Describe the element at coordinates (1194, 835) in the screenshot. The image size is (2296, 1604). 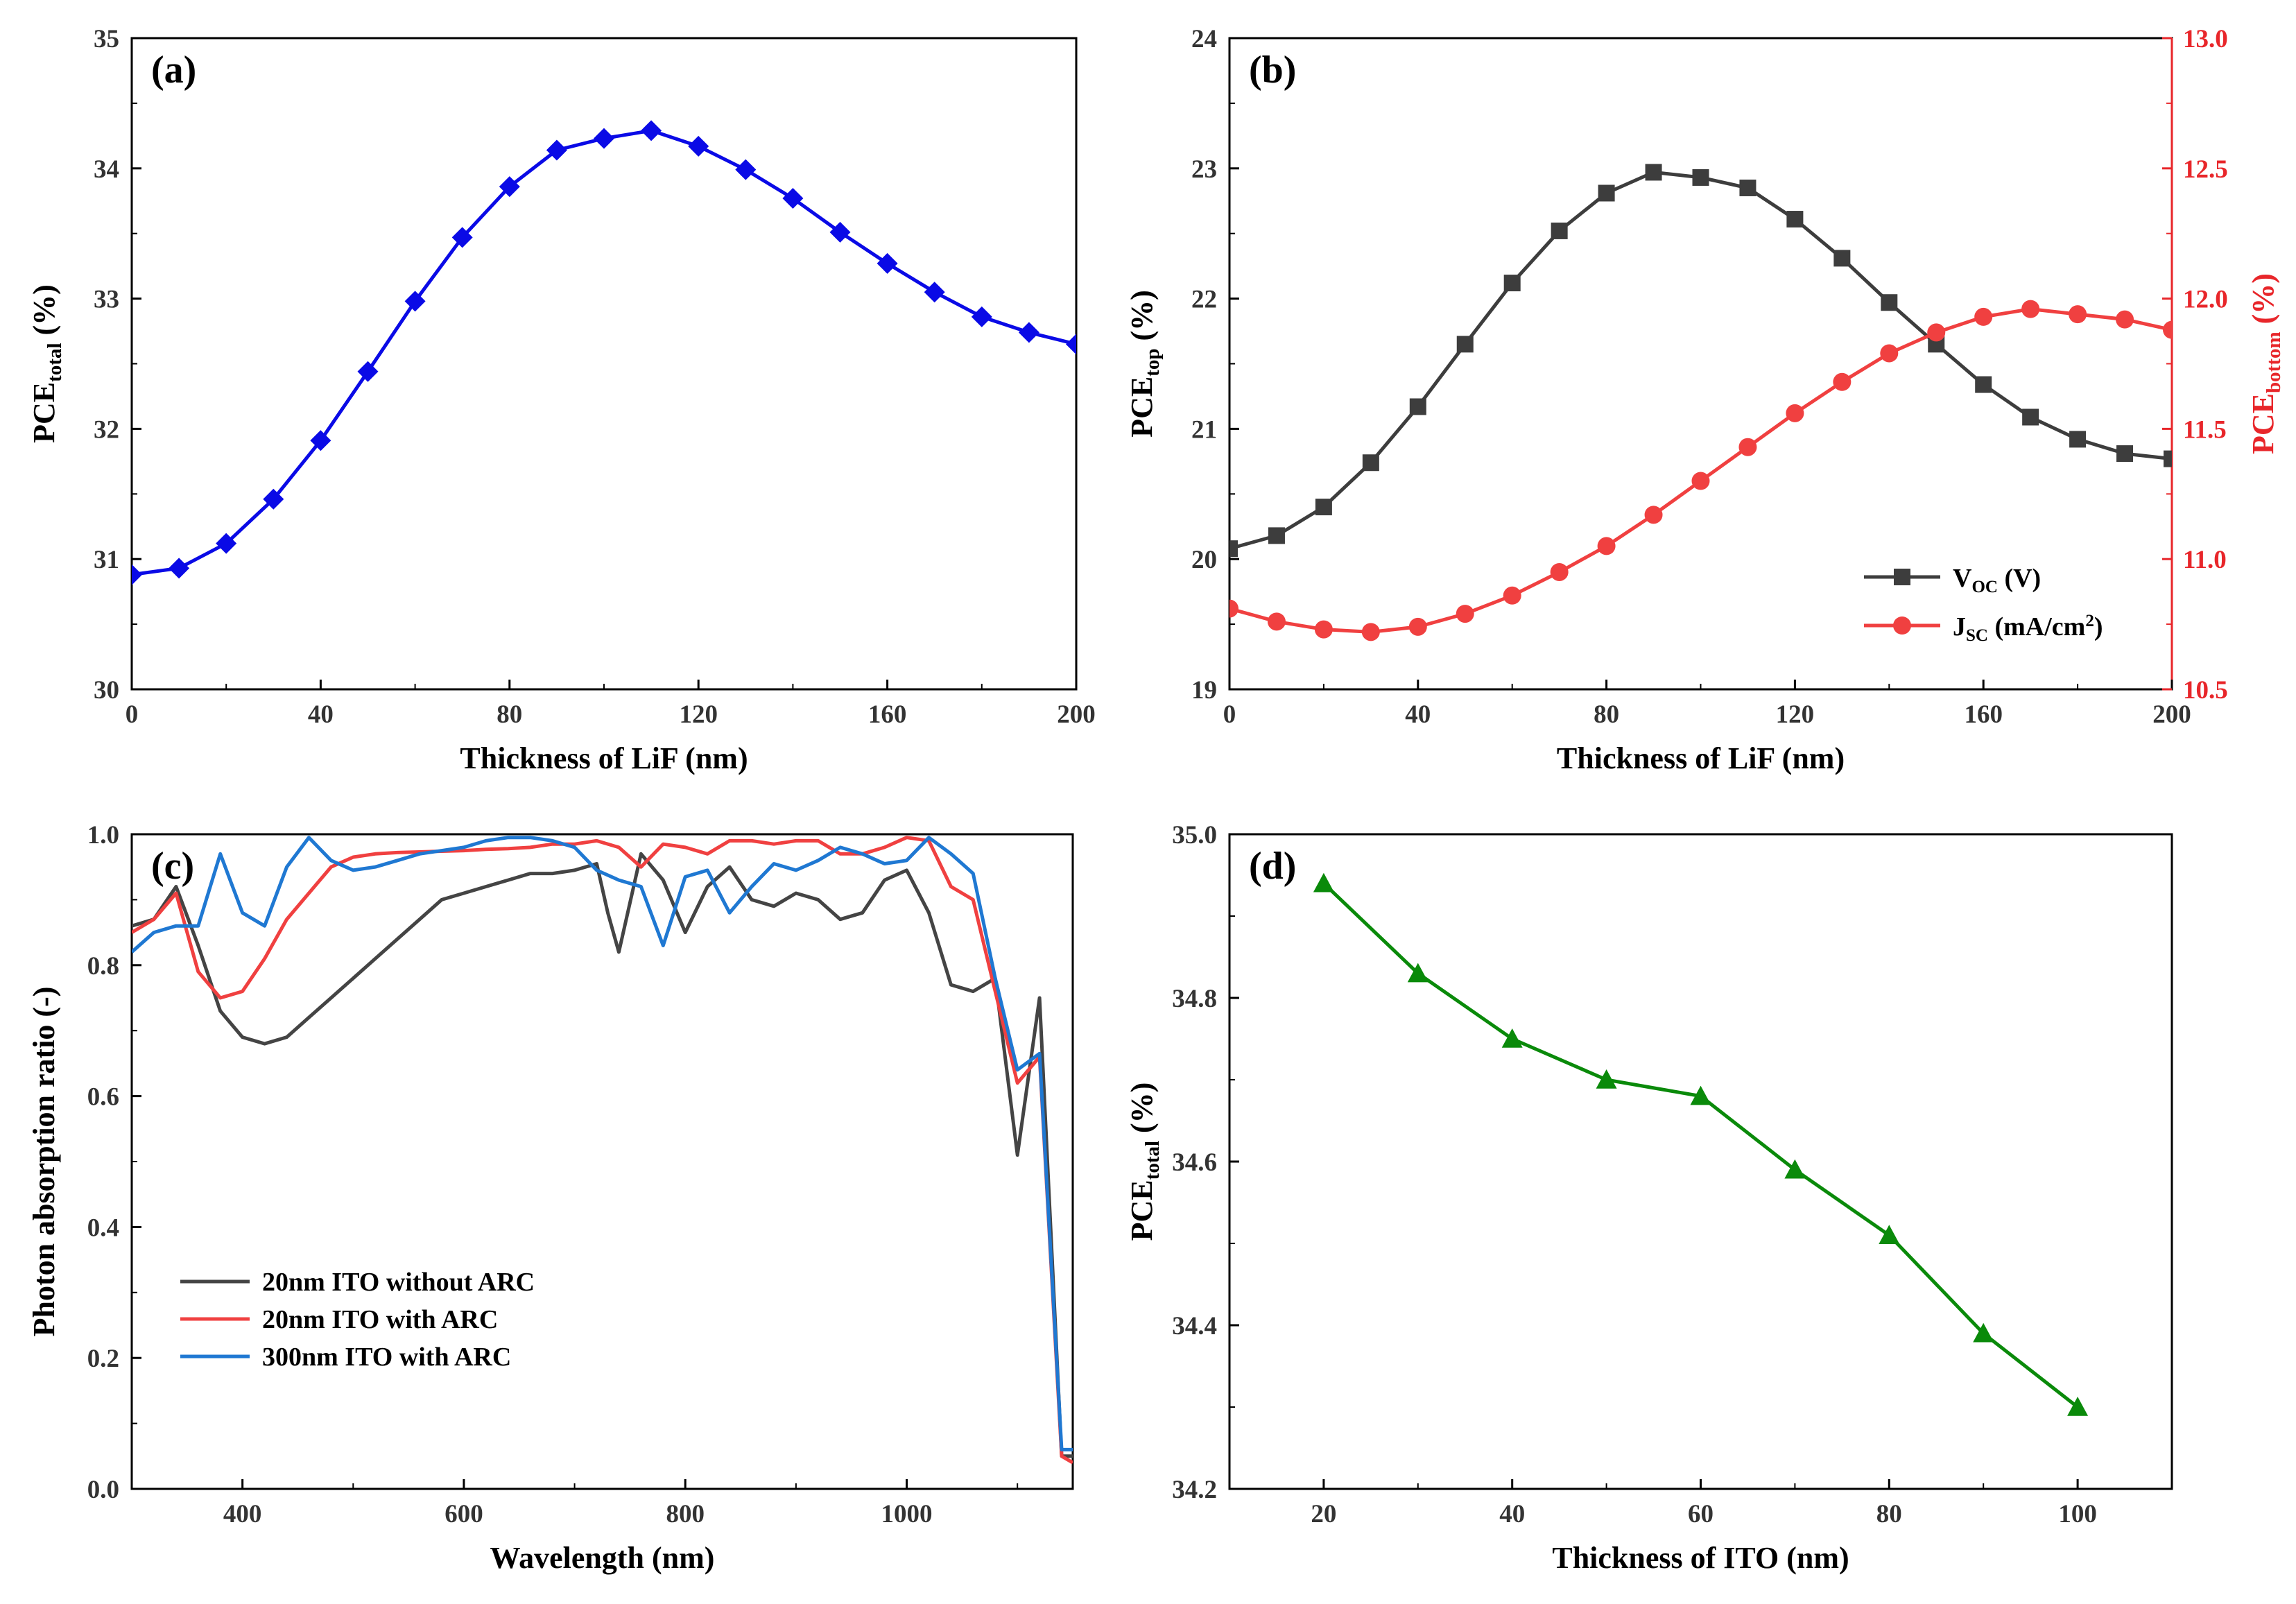
I see `y-tick-label: 35.0` at that location.